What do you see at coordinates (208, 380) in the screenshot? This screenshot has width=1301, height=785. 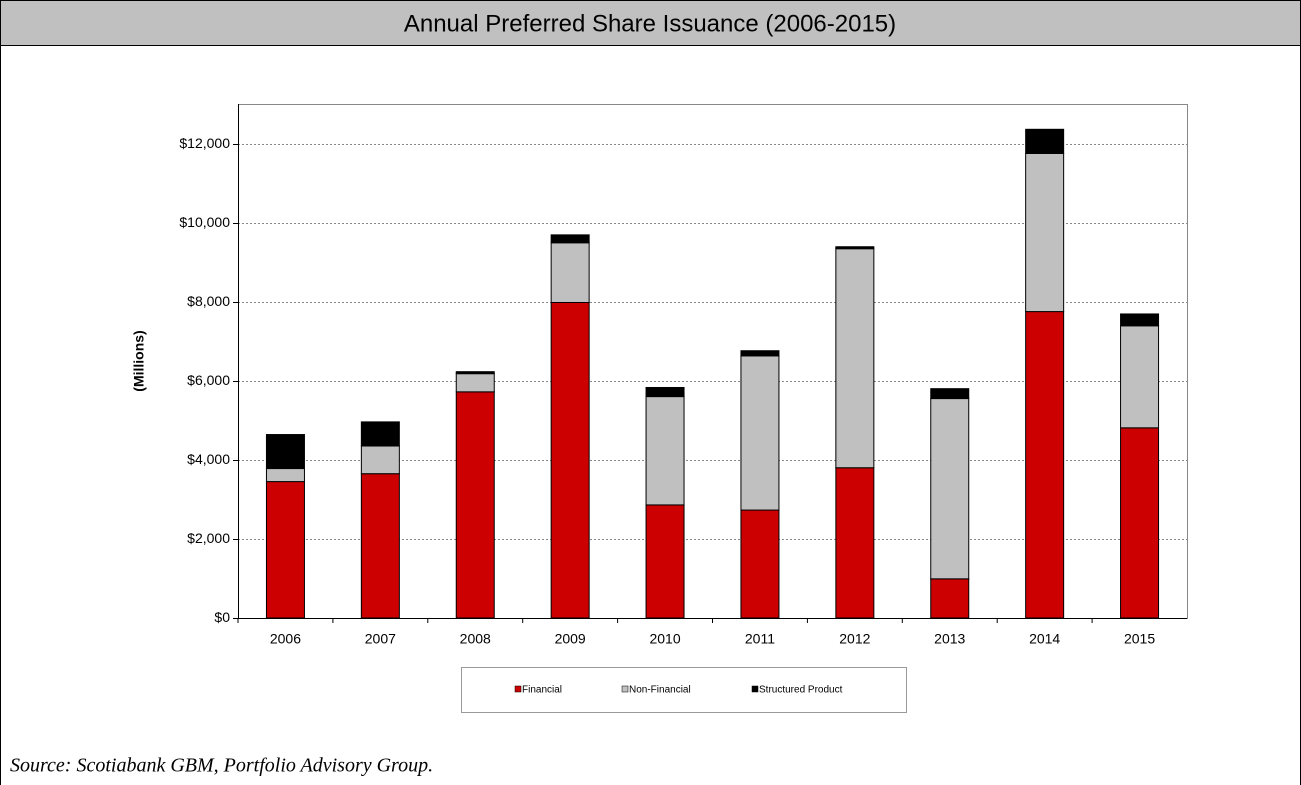 I see `y-tick-label: $6,000` at bounding box center [208, 380].